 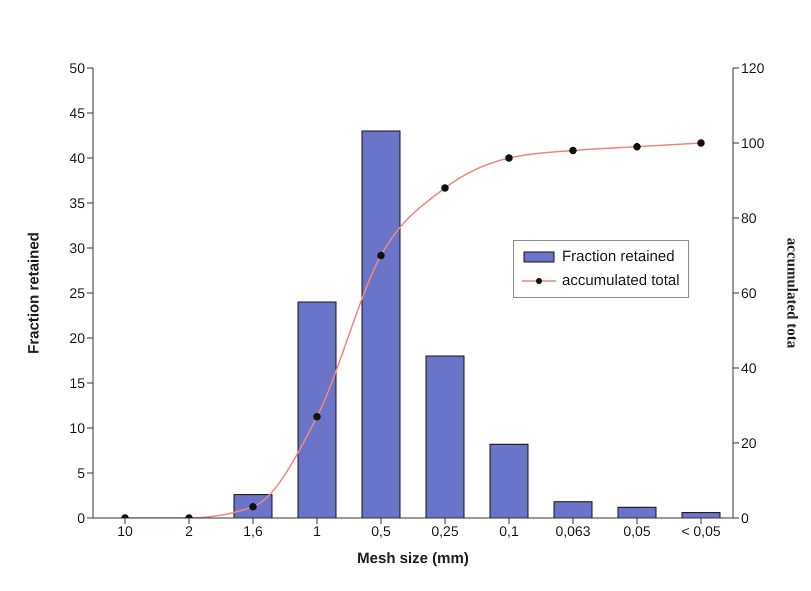 What do you see at coordinates (509, 530) in the screenshot?
I see `x-tick-label: 0,1` at bounding box center [509, 530].